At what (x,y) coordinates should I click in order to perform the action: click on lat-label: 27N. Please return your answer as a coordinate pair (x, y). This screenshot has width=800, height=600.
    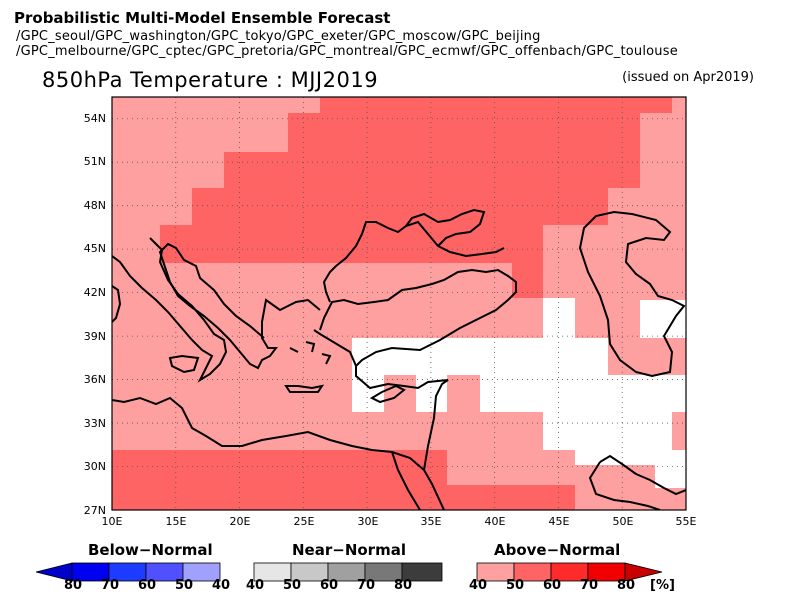
    Looking at the image, I should click on (95, 510).